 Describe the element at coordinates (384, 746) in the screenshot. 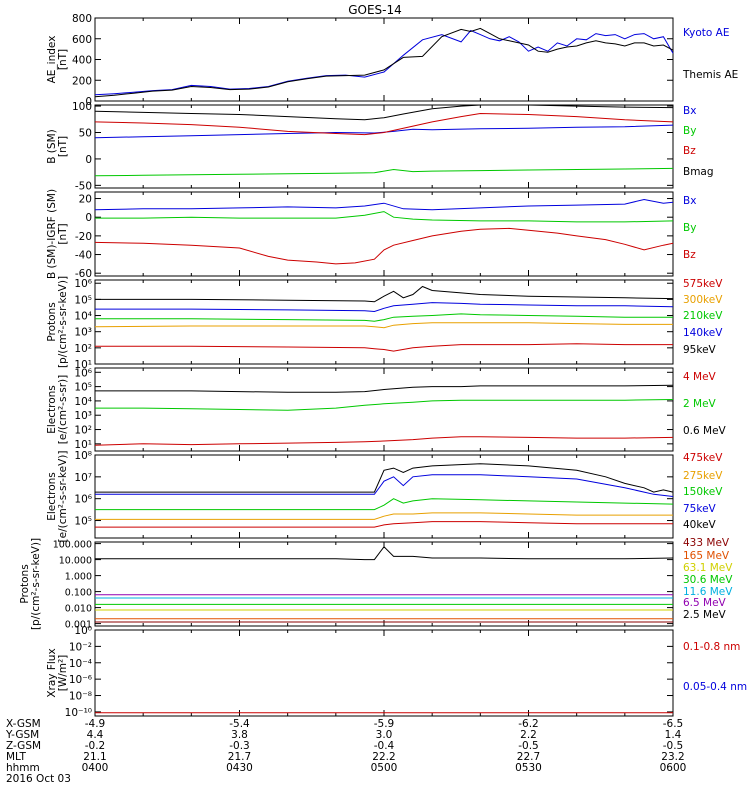

I see `footer-value: -0.4` at that location.